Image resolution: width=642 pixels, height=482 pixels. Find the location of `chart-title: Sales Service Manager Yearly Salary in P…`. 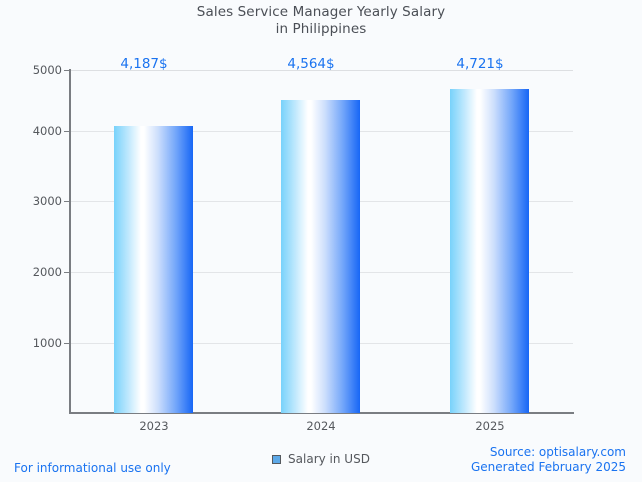

chart-title: Sales Service Manager Yearly Salary in P… is located at coordinates (321, 21).